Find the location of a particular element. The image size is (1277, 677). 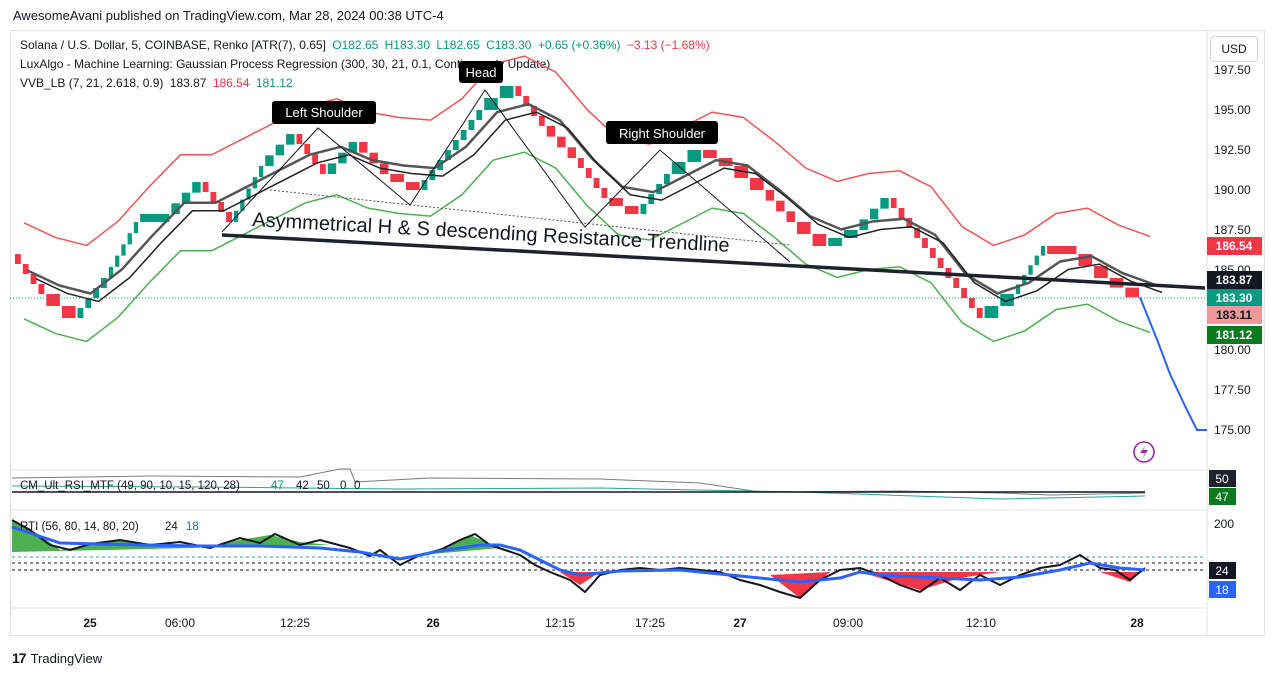

currency-button: USD is located at coordinates (1234, 49).